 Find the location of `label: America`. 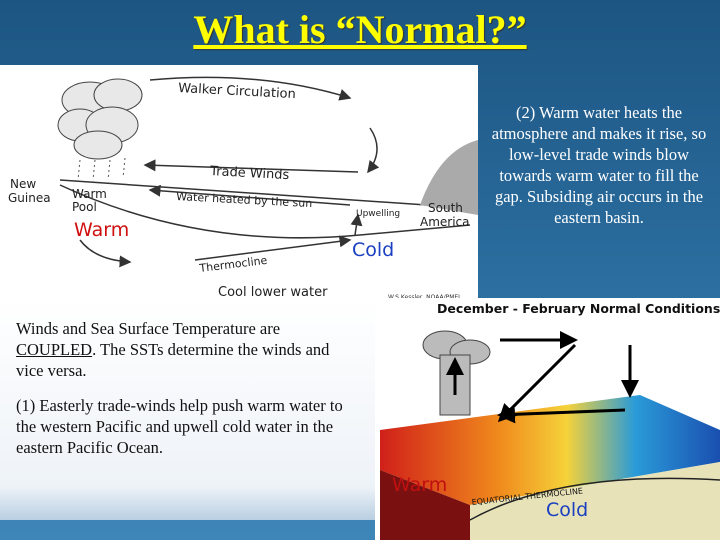

label: America is located at coordinates (445, 222).